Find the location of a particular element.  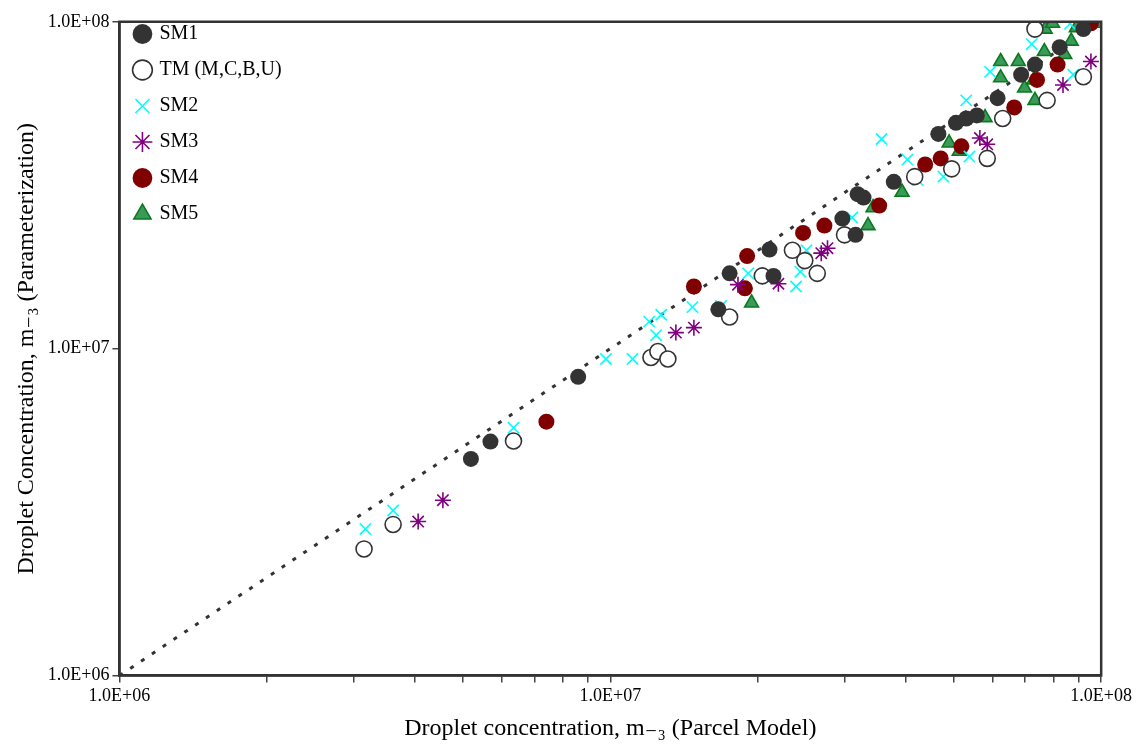

legend-label: SM4 is located at coordinates (179, 176).